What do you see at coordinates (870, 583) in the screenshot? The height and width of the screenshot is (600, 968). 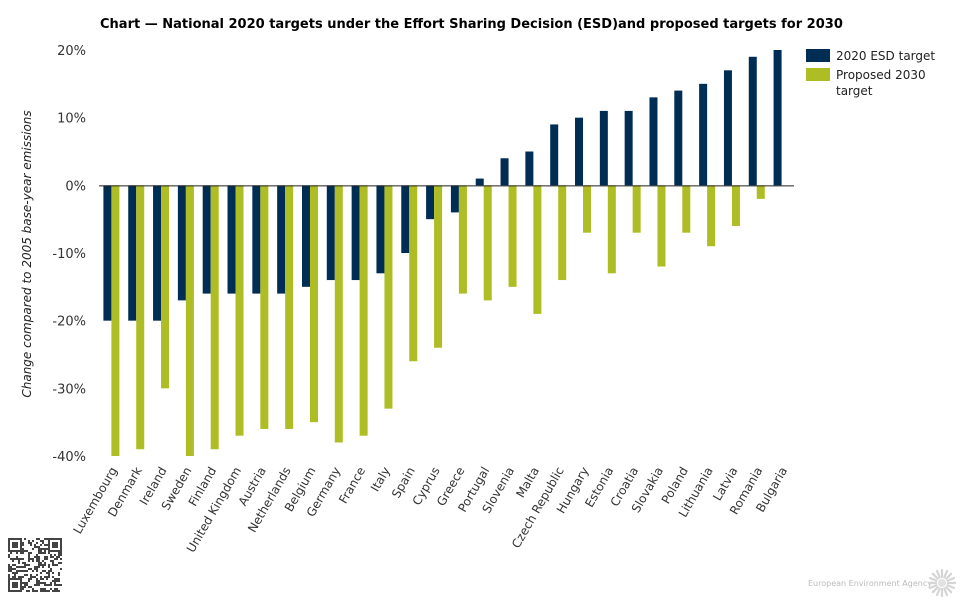 I see `agency-name: European Environment Agency` at bounding box center [870, 583].